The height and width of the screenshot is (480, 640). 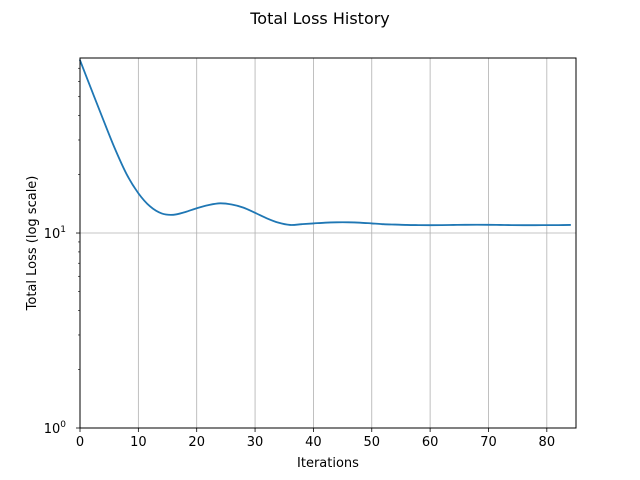 What do you see at coordinates (62, 252) in the screenshot?
I see `y-axis: 10⁰ 10¹` at bounding box center [62, 252].